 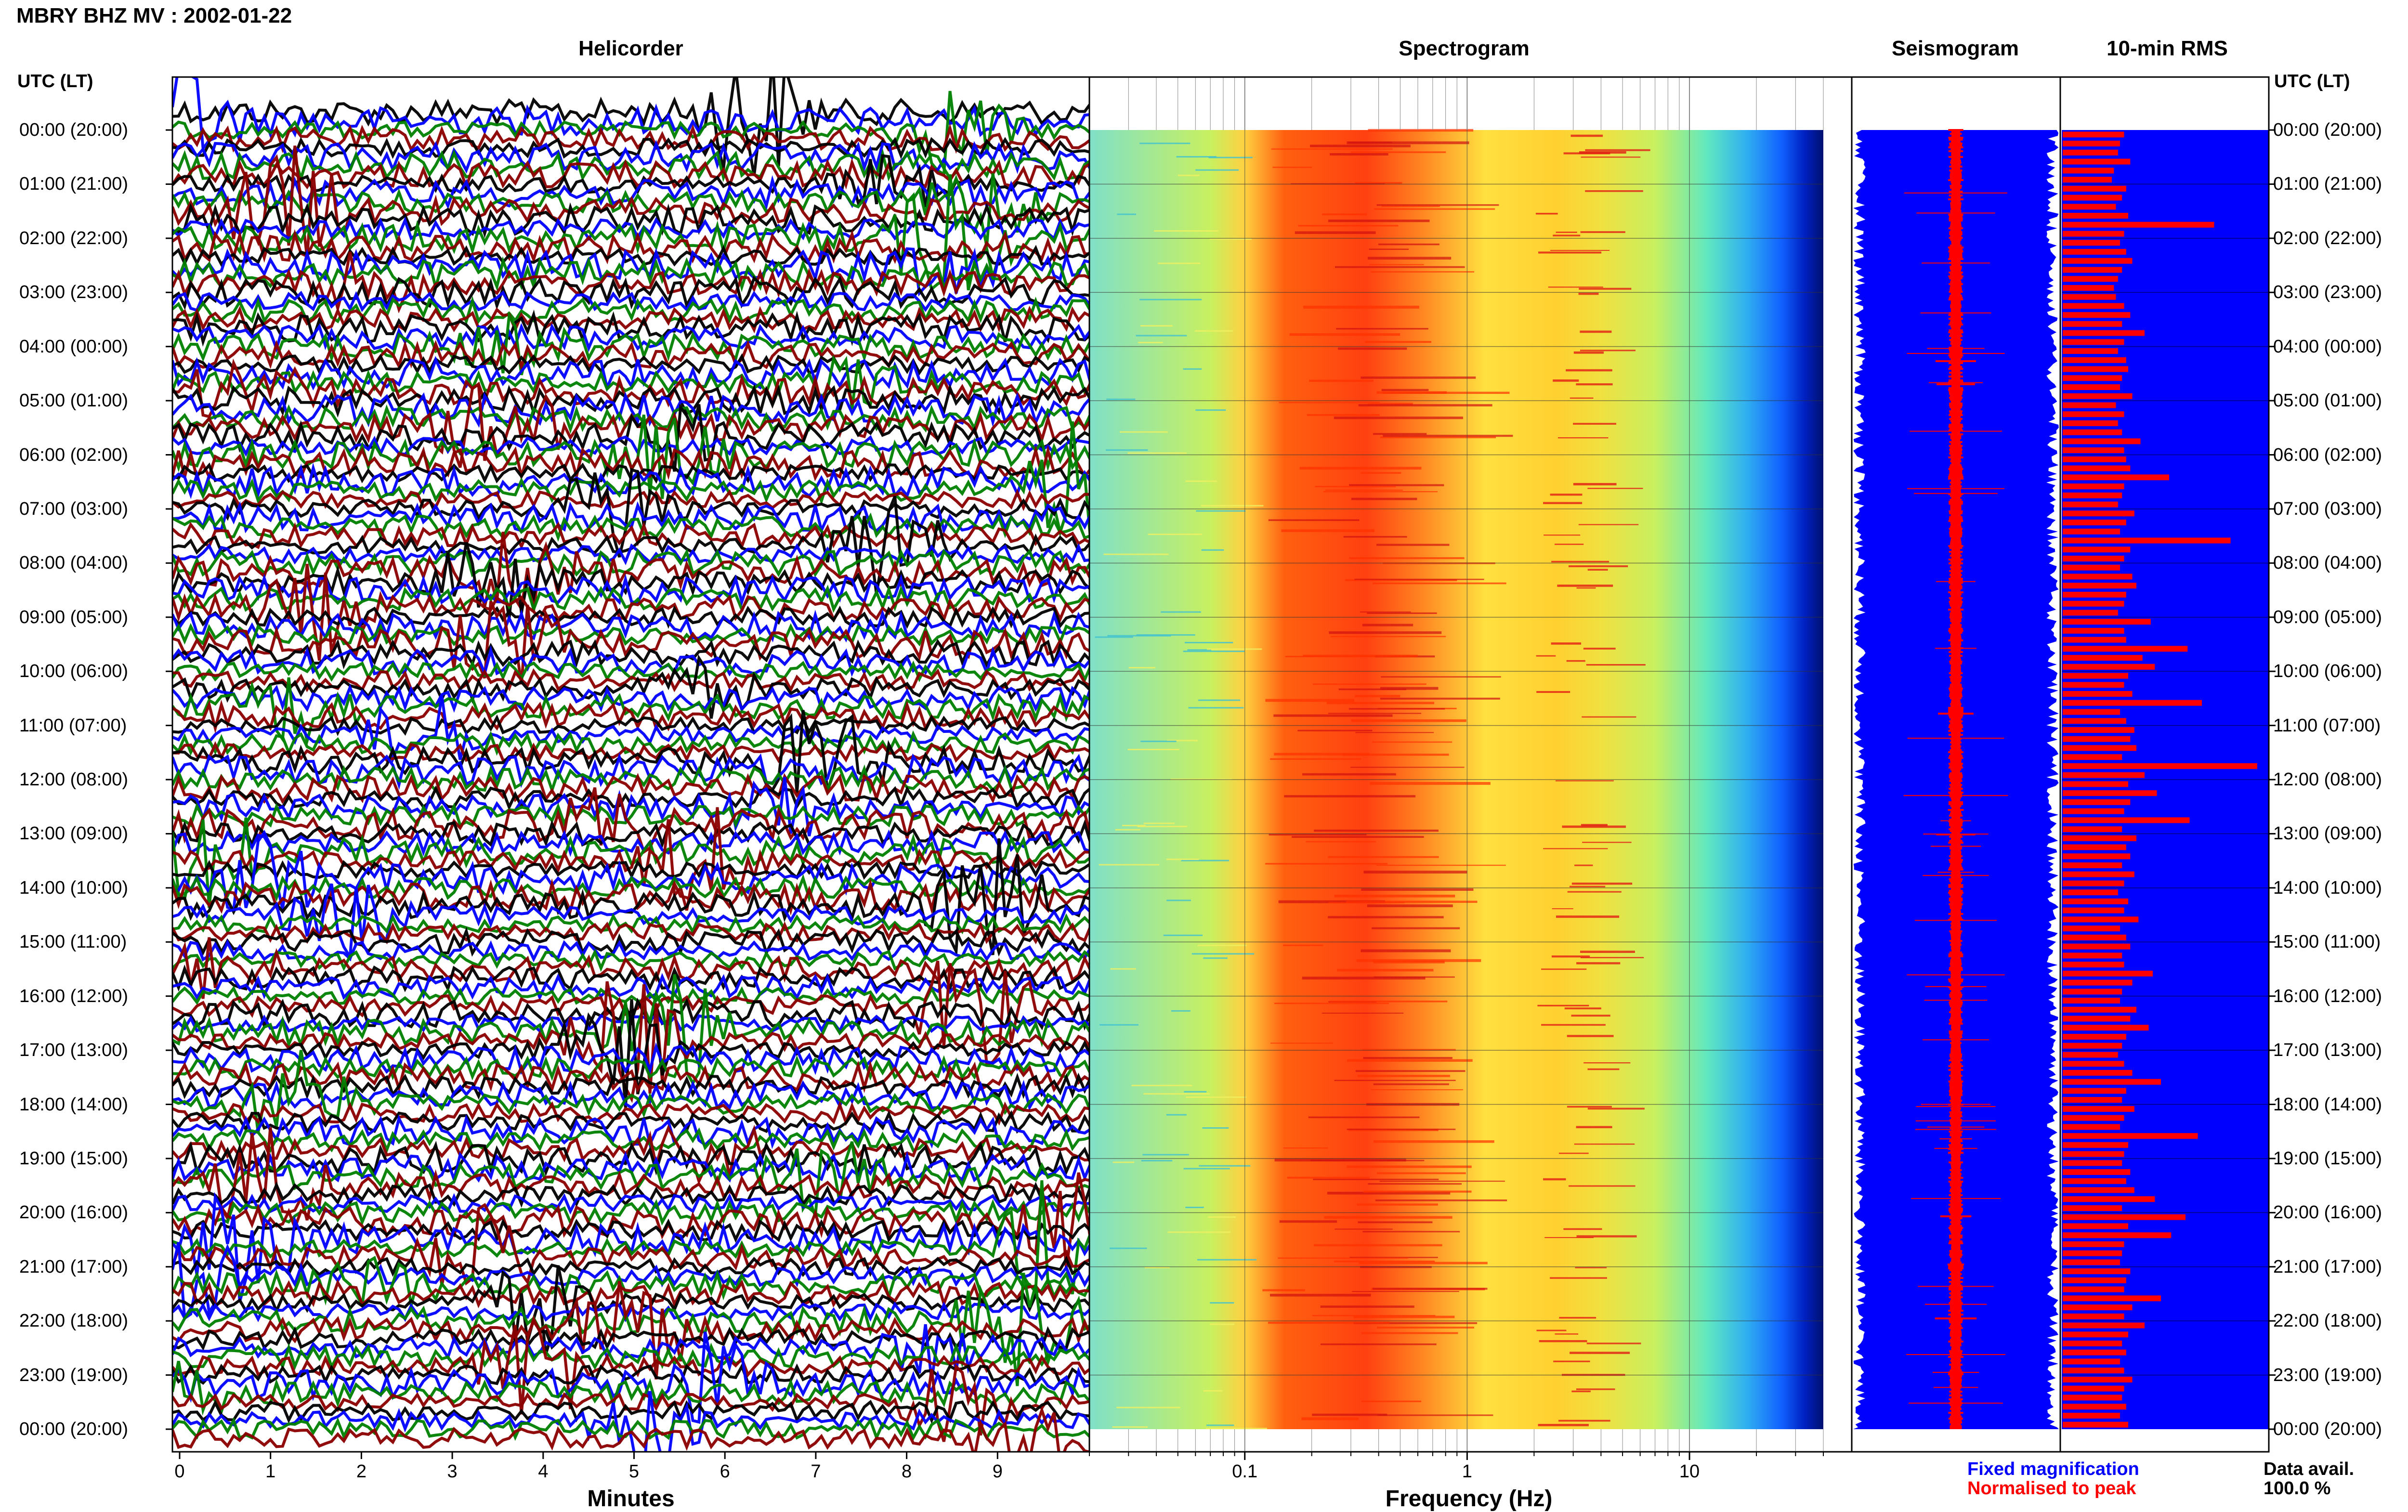 What do you see at coordinates (2327, 130) in the screenshot?
I see `time-label-right: 00:00 (20:00)` at bounding box center [2327, 130].